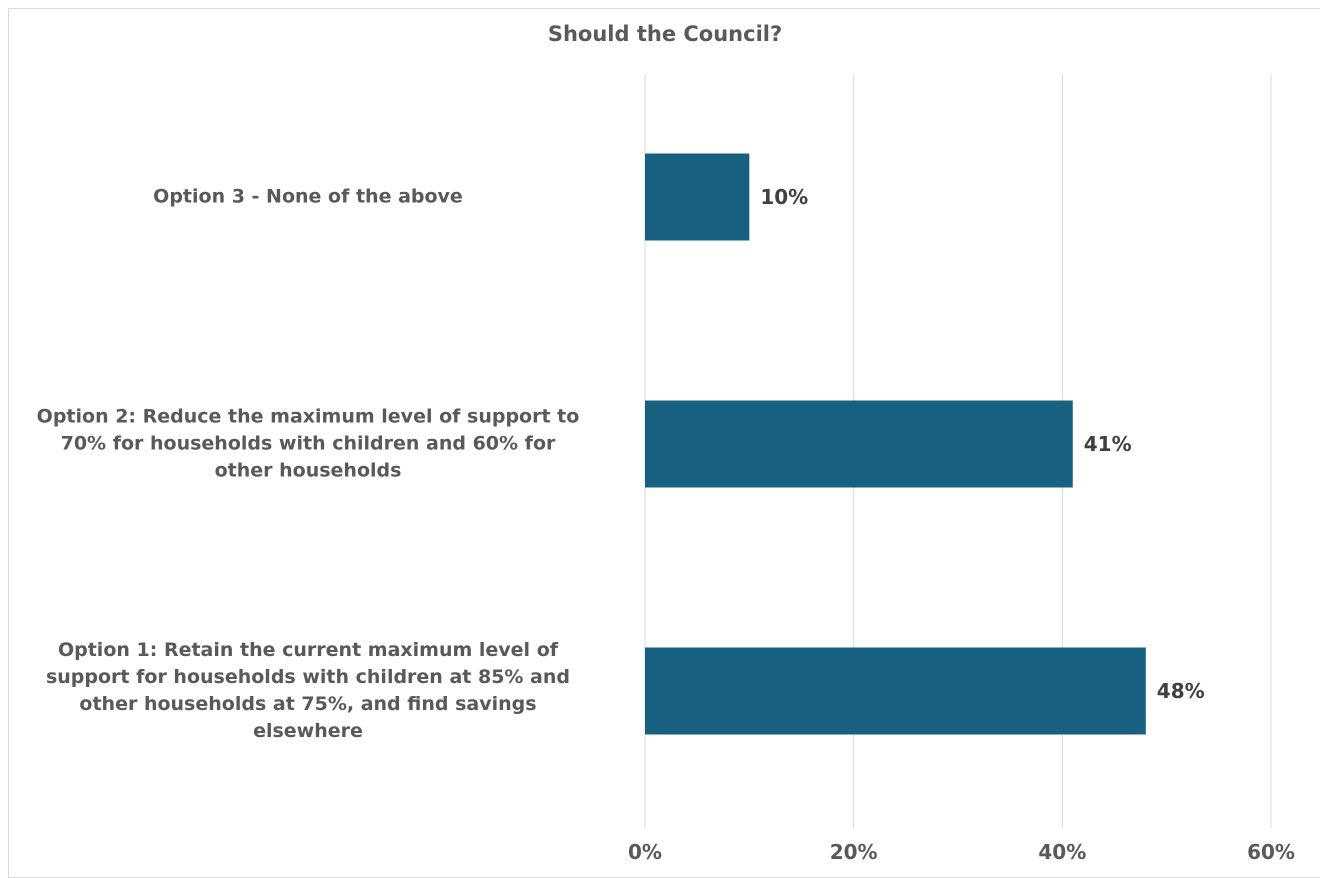 The width and height of the screenshot is (1320, 878). I want to click on category-label-line: Option 3 - None of the above, so click(308, 196).